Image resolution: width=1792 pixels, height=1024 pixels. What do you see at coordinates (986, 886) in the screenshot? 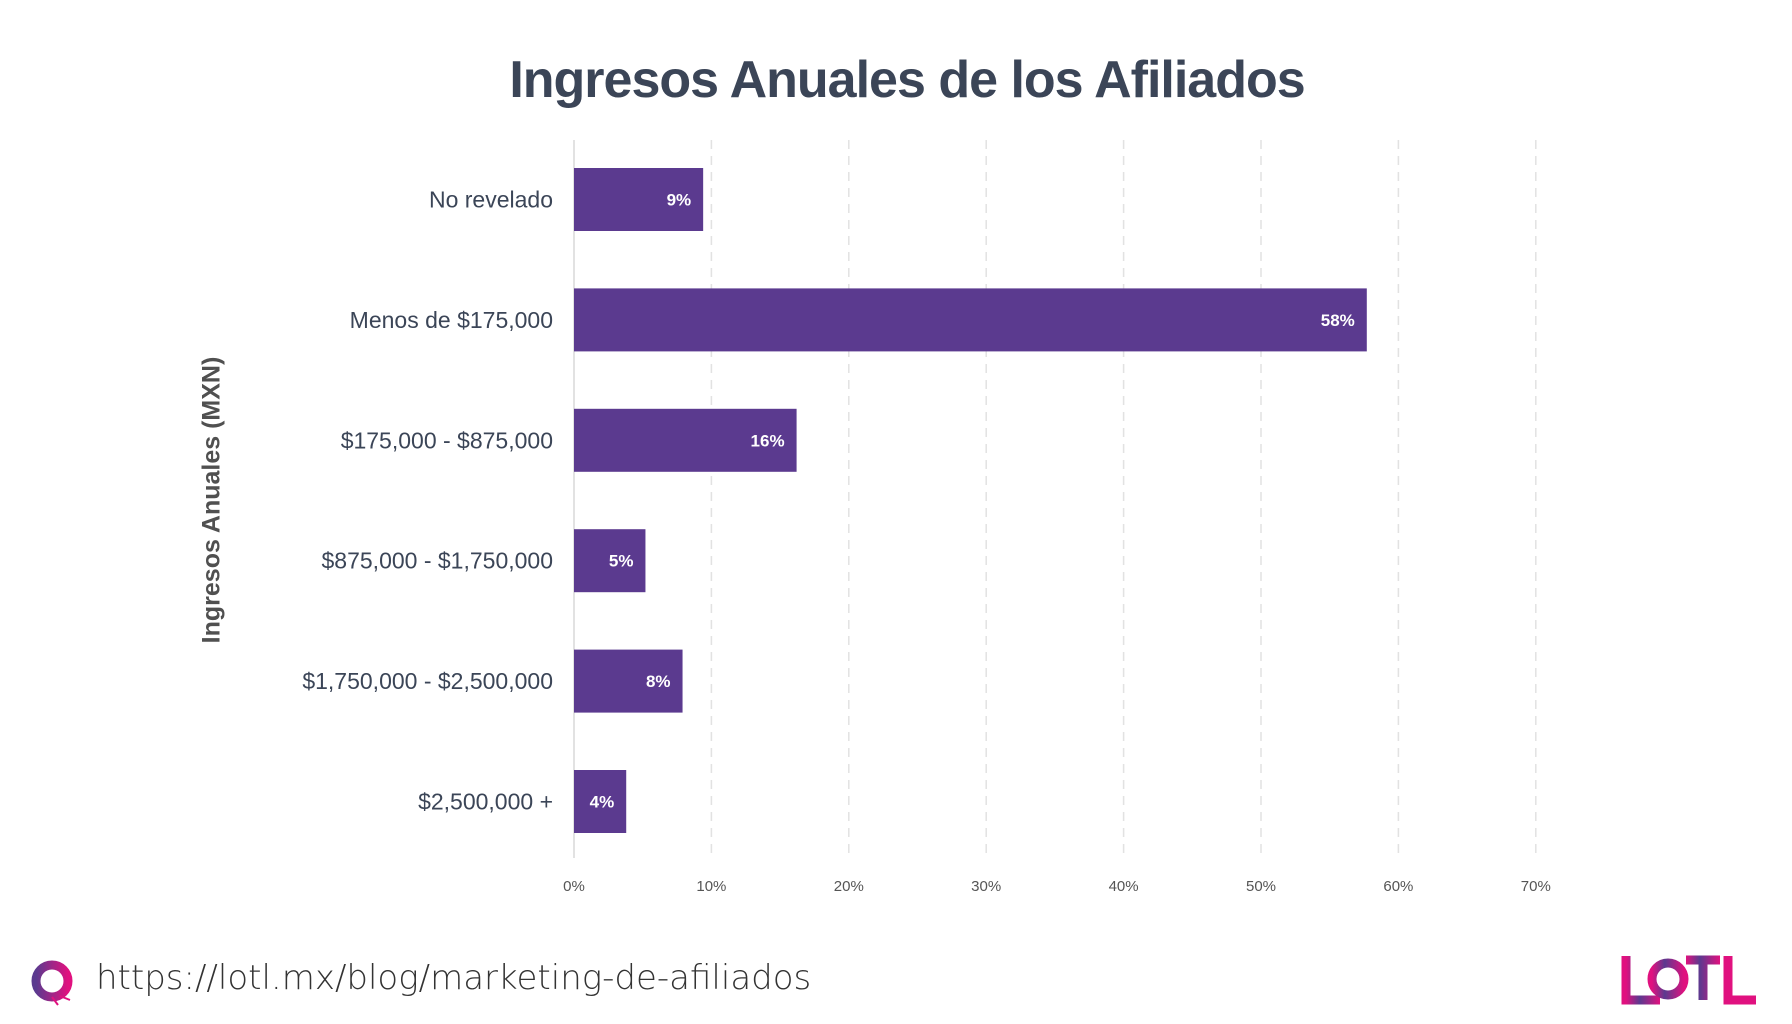
I see `x-tick-label: 30%` at bounding box center [986, 886].